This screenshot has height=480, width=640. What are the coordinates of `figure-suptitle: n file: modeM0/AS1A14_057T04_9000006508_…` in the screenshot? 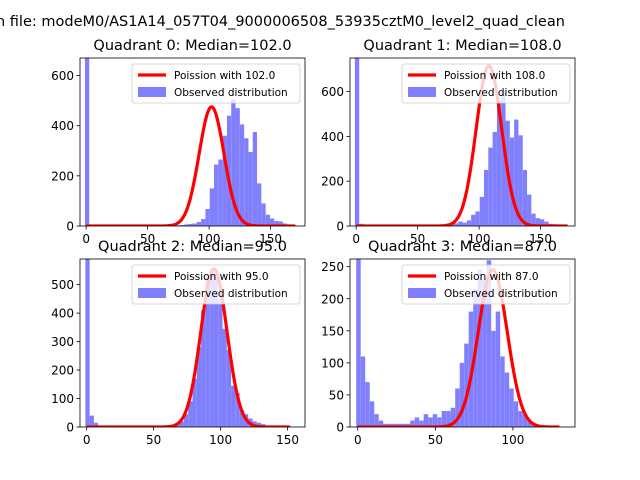 It's located at (282, 22).